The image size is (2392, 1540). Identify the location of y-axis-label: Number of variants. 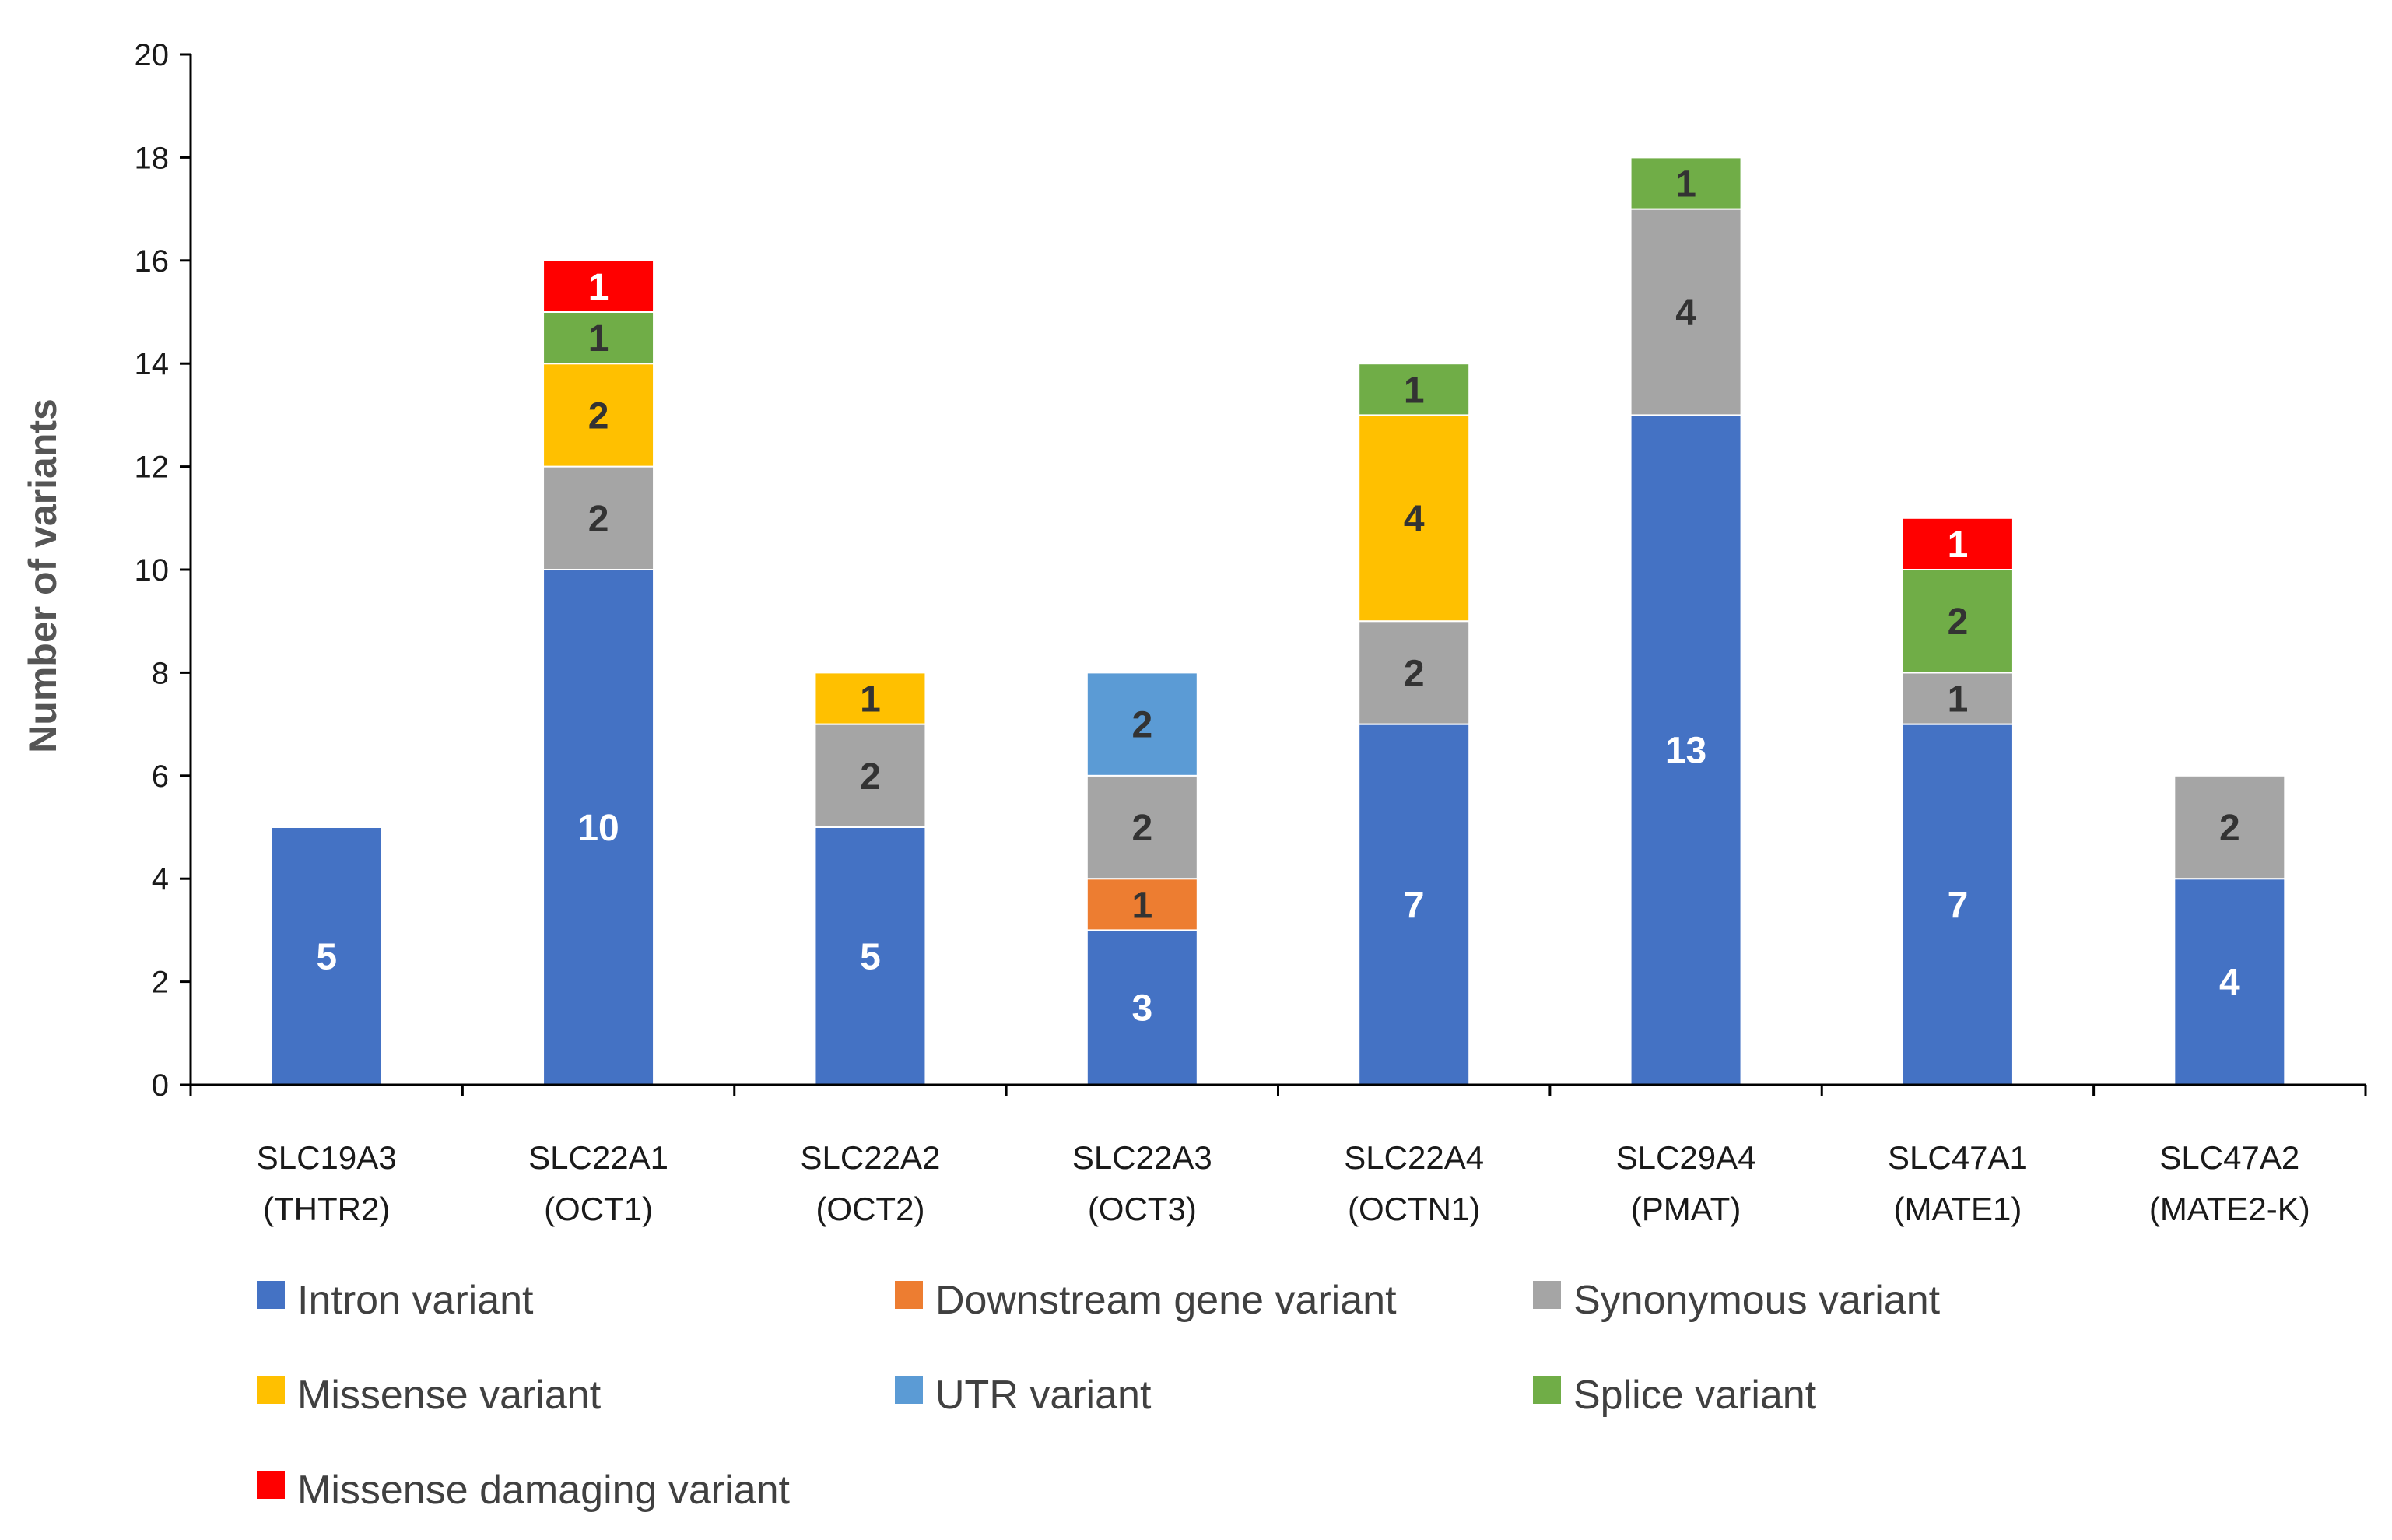
(43, 575).